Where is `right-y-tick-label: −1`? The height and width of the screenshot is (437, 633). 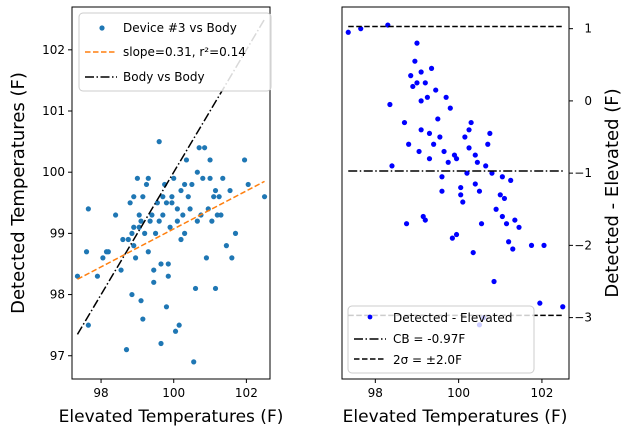
right-y-tick-label: −1 is located at coordinates (583, 173).